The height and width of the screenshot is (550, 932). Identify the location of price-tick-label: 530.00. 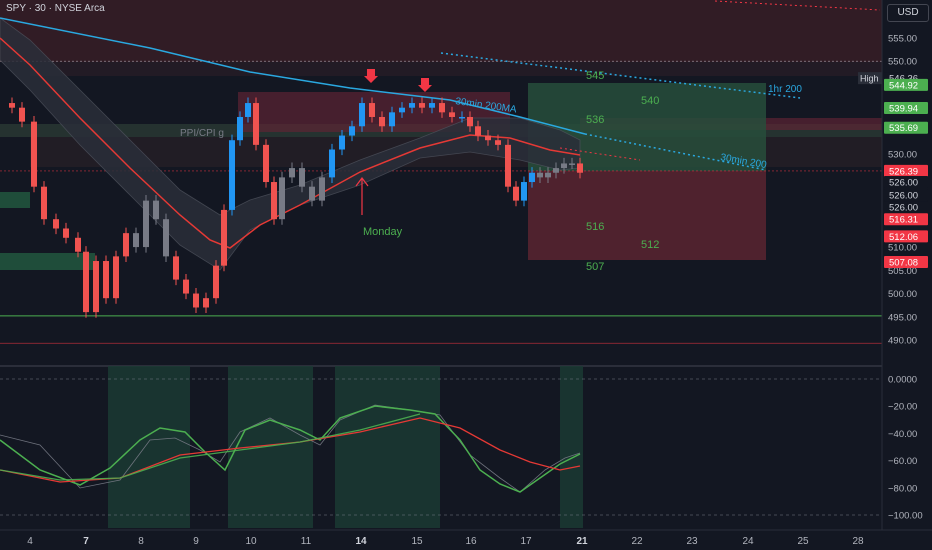
(902, 155).